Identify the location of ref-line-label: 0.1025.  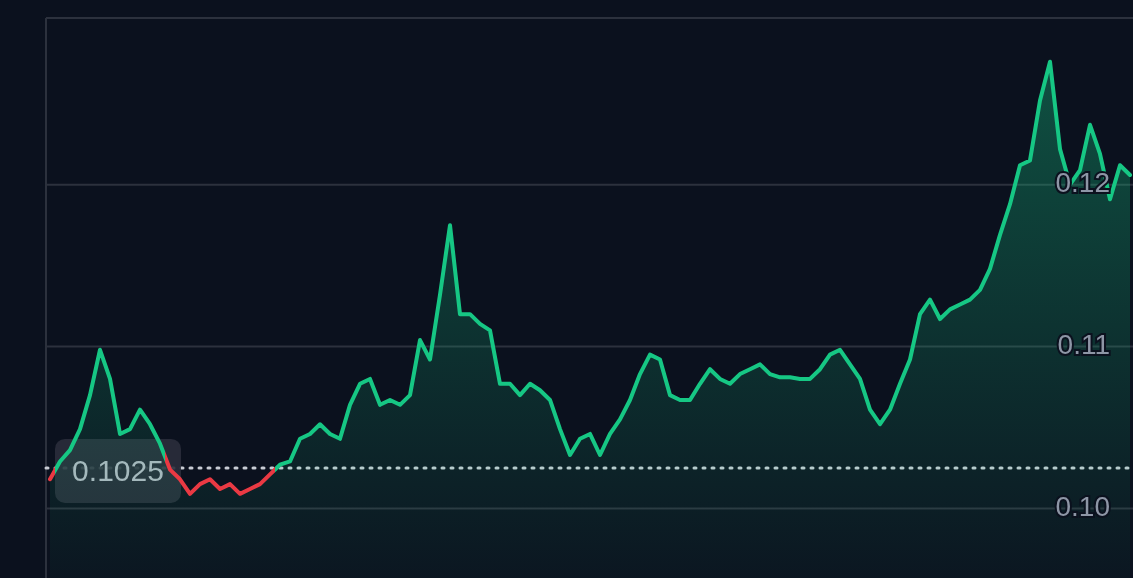
(118, 470).